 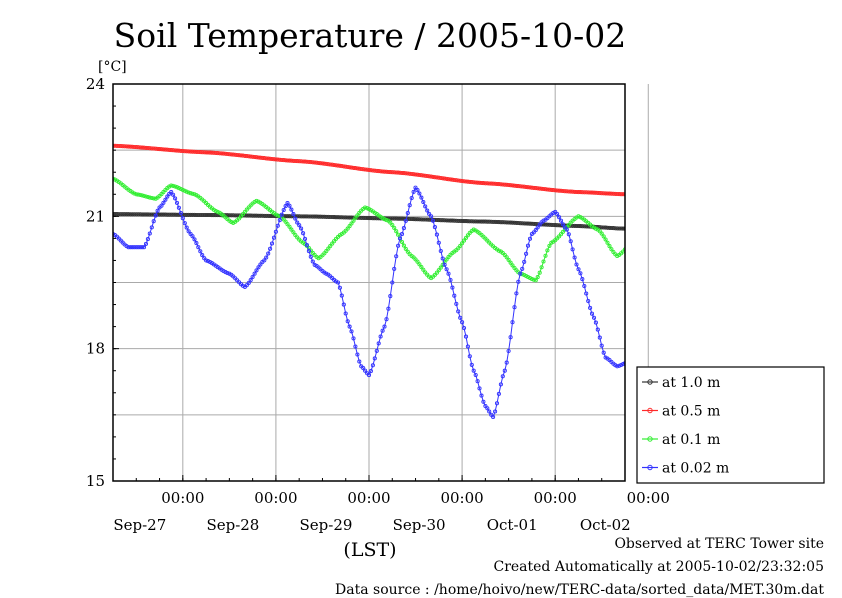 I want to click on legend-swatch-marker, so click(x=650, y=382).